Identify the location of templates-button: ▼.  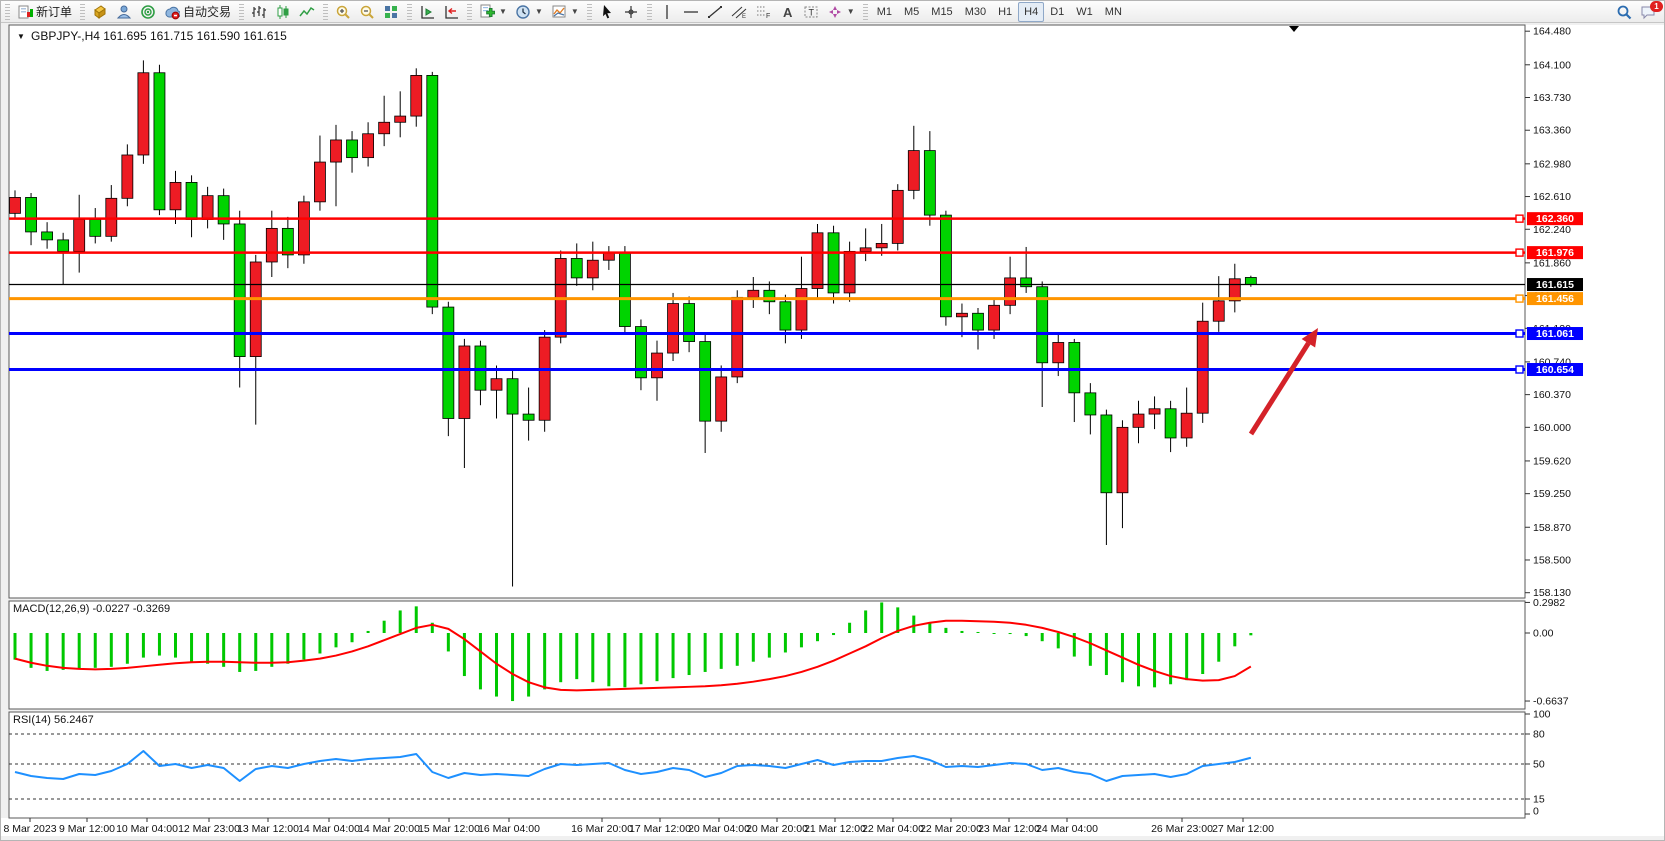
(565, 12).